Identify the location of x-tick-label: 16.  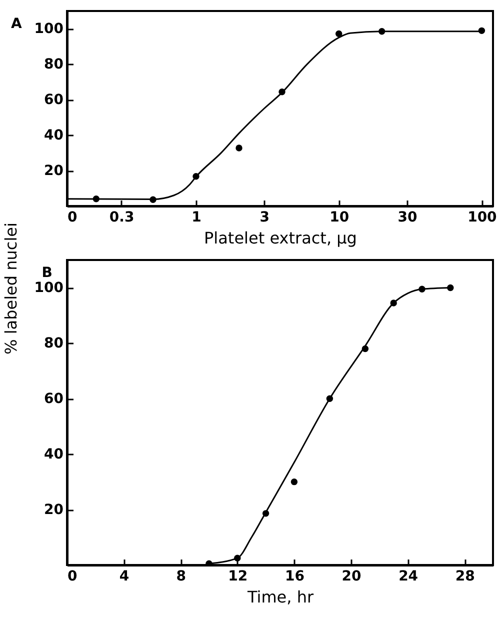
(294, 576).